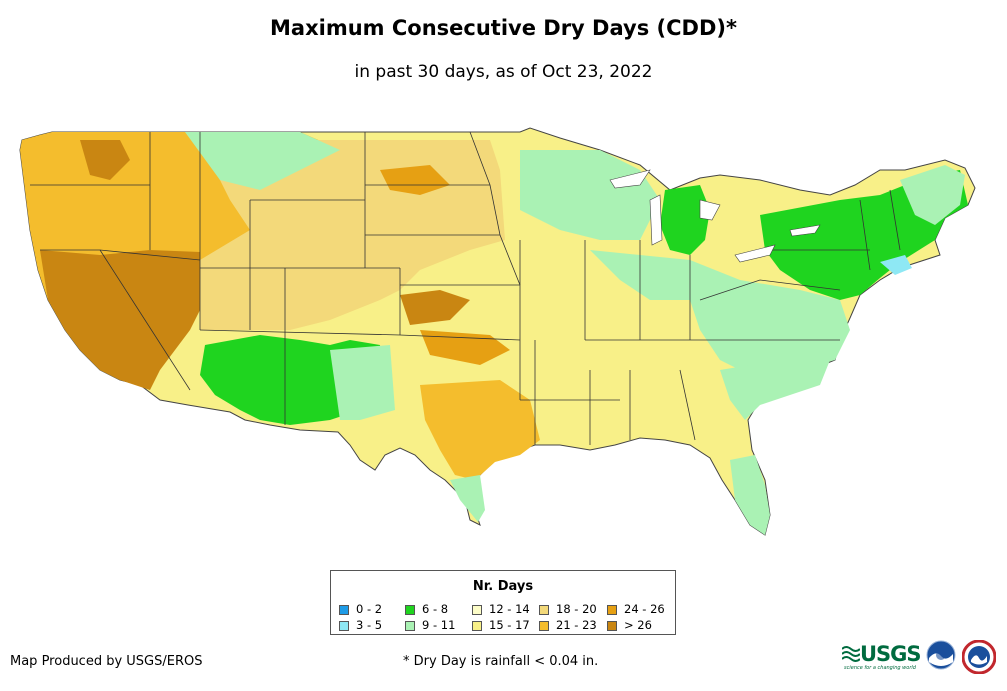 The image size is (1007, 691). Describe the element at coordinates (851, 654) in the screenshot. I see `usgs-wave-icon` at that location.